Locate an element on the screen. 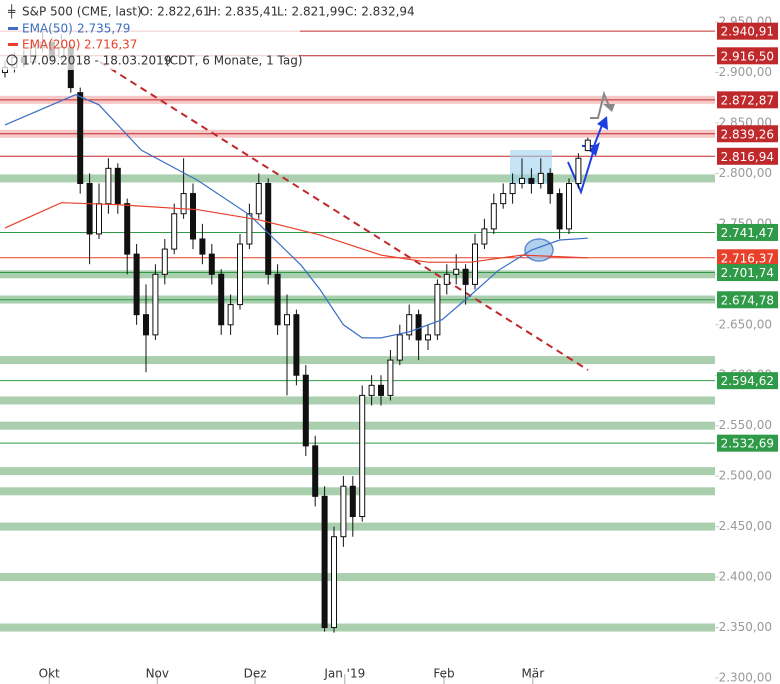  low: L: 2.821,99 is located at coordinates (311, 12).